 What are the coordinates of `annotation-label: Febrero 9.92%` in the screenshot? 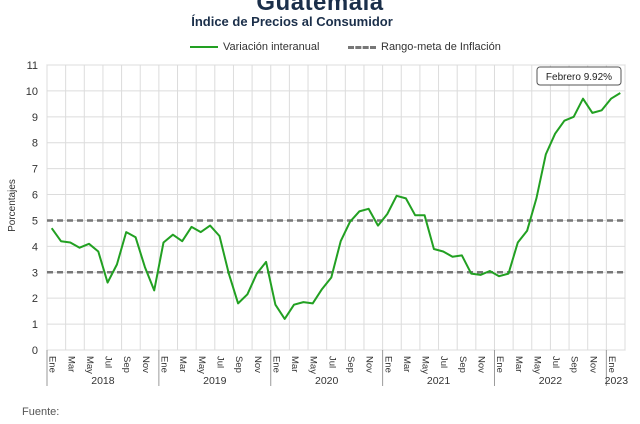 It's located at (579, 77).